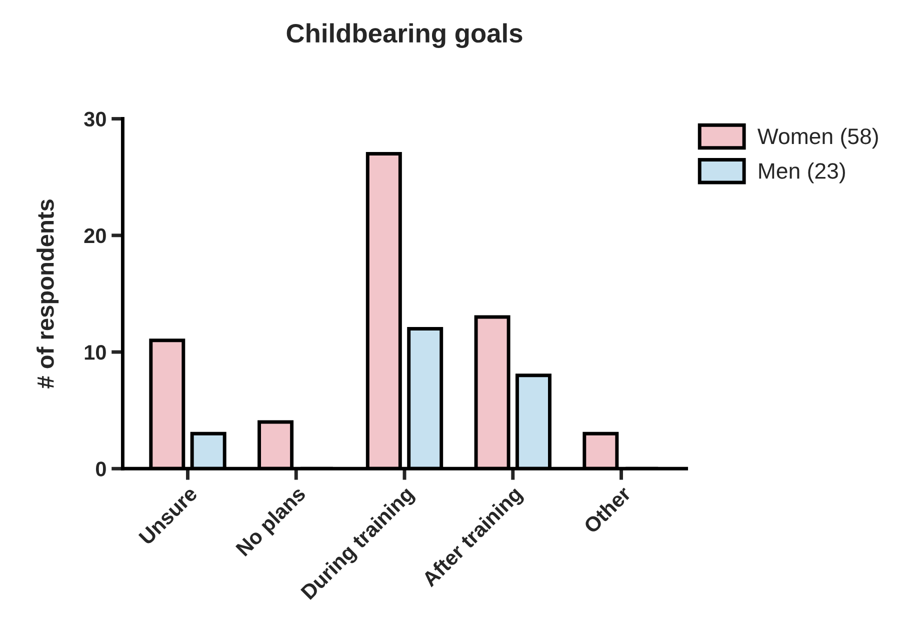  Describe the element at coordinates (404, 35) in the screenshot. I see `chart-title: Childbearing goals` at that location.